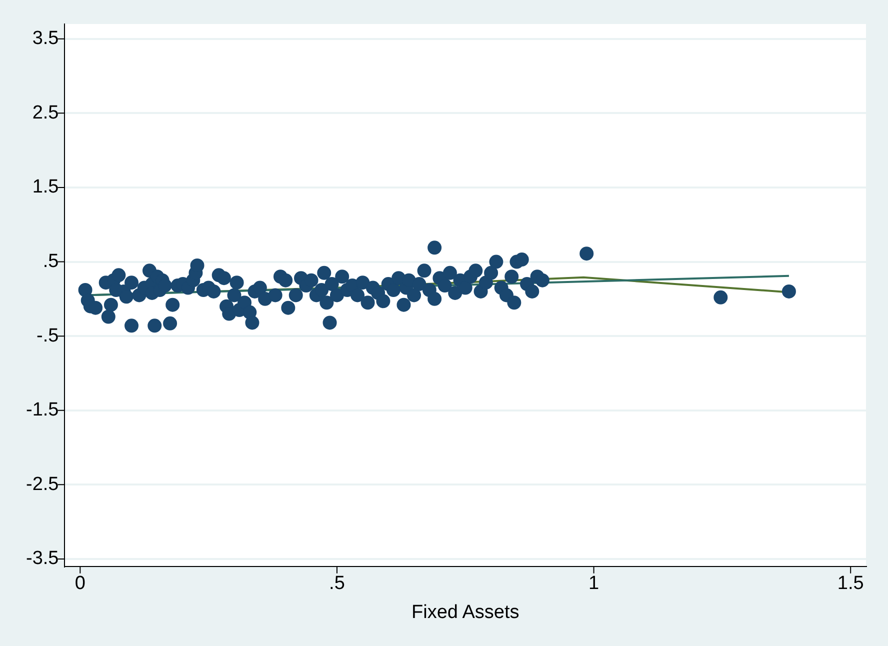 The height and width of the screenshot is (646, 888). I want to click on y-tick-label: .5, so click(50, 261).